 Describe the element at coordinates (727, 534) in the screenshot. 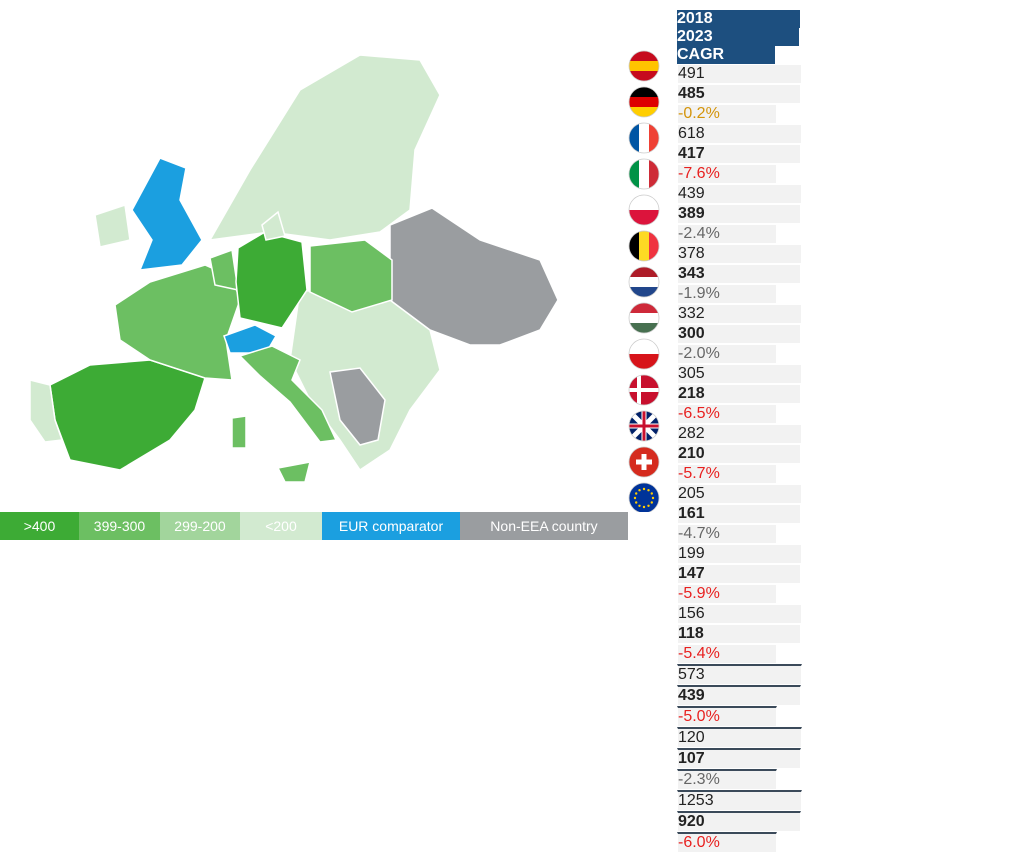

I see `table-cell: -4.7%` at that location.